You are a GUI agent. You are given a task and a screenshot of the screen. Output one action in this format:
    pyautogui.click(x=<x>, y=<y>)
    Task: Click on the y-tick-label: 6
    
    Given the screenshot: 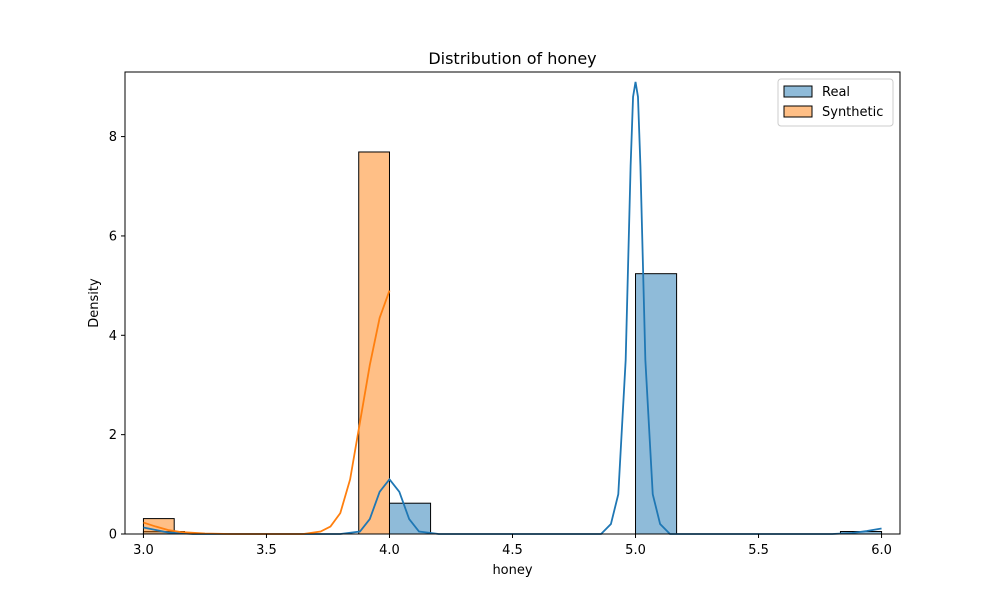 What is the action you would take?
    pyautogui.click(x=113, y=236)
    